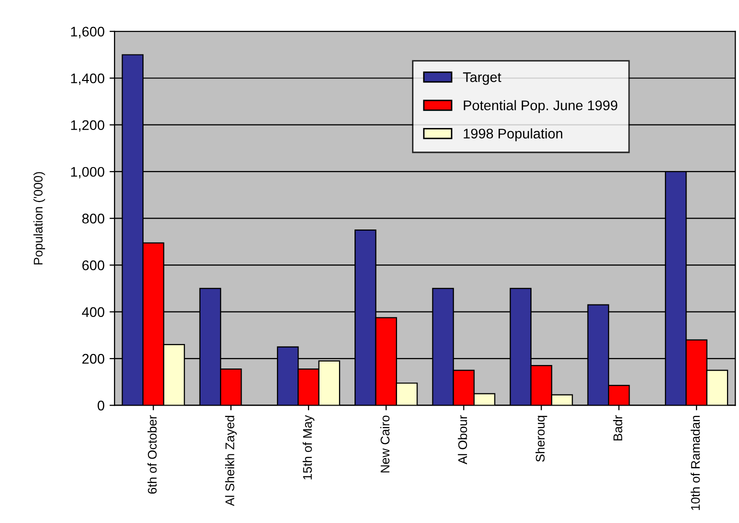 The image size is (739, 523). Describe the element at coordinates (541, 107) in the screenshot. I see `legend-label: Potential Pop. June 1999` at that location.